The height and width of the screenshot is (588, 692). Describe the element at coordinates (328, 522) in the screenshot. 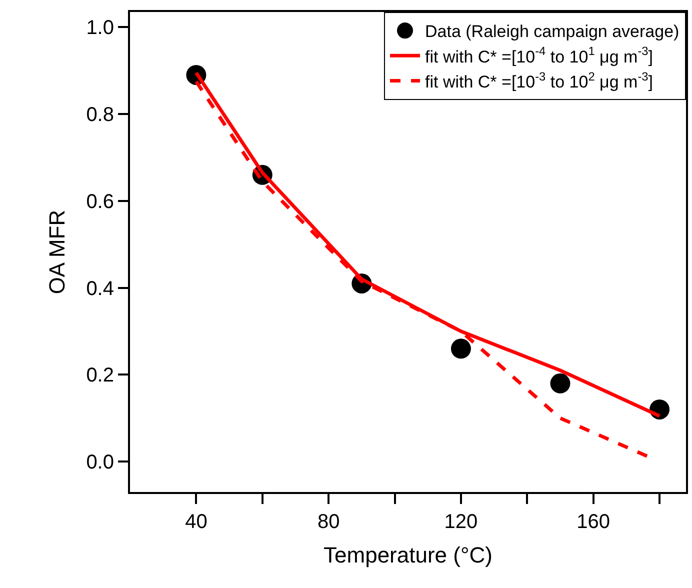

I see `x-tick-label: 80` at that location.